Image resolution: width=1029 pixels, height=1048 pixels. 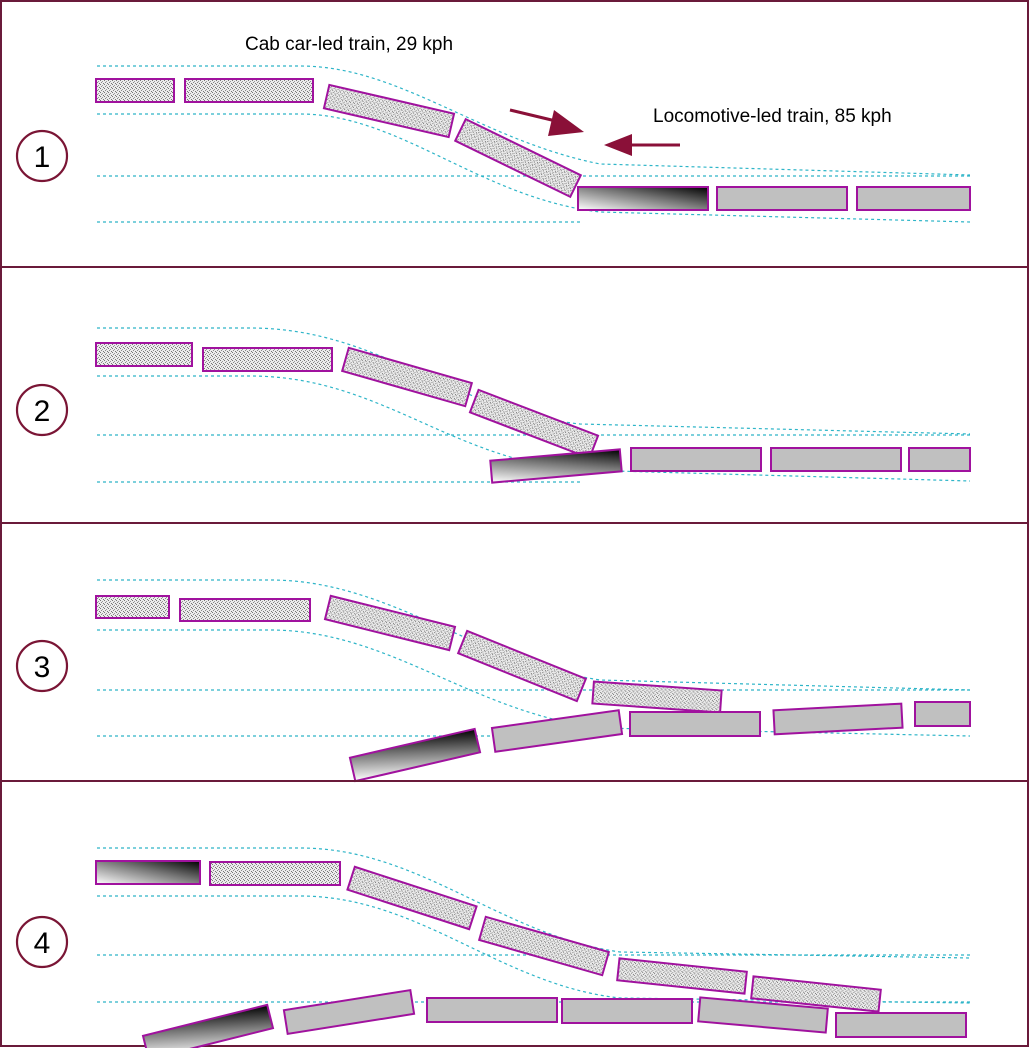 I want to click on tracks, so click(x=534, y=144).